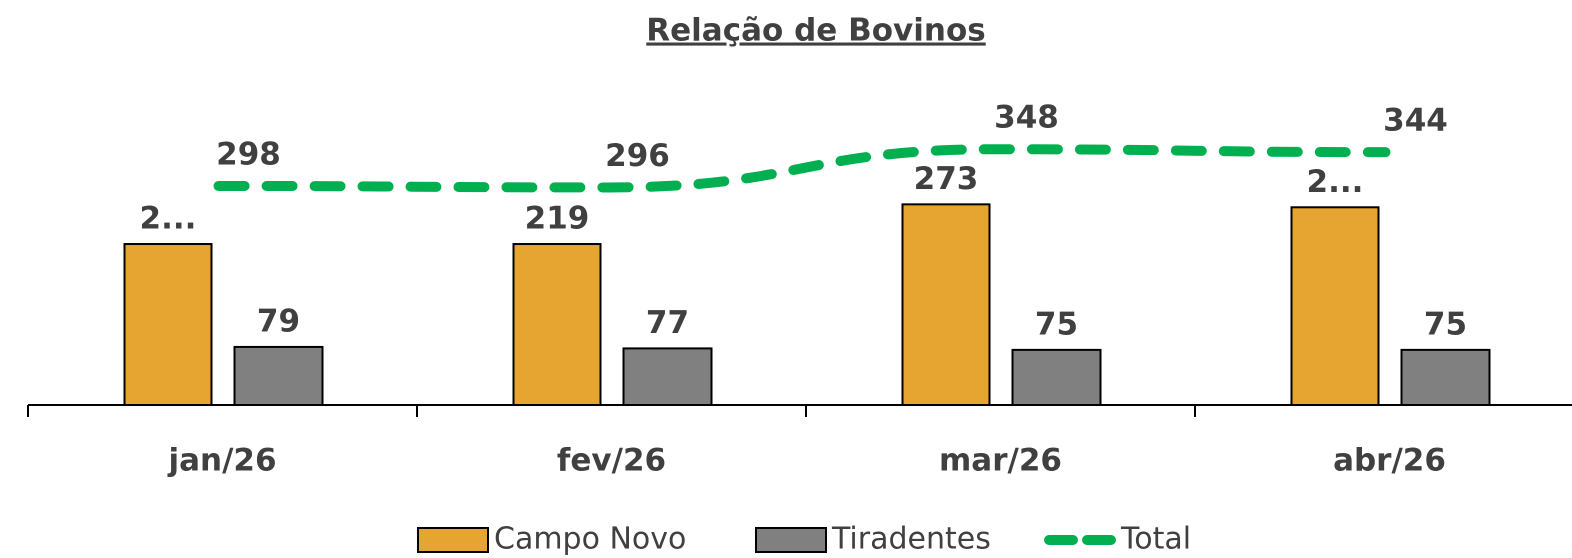 The image size is (1572, 558). Describe the element at coordinates (221, 461) in the screenshot. I see `x-tick-label: jan/26` at that location.